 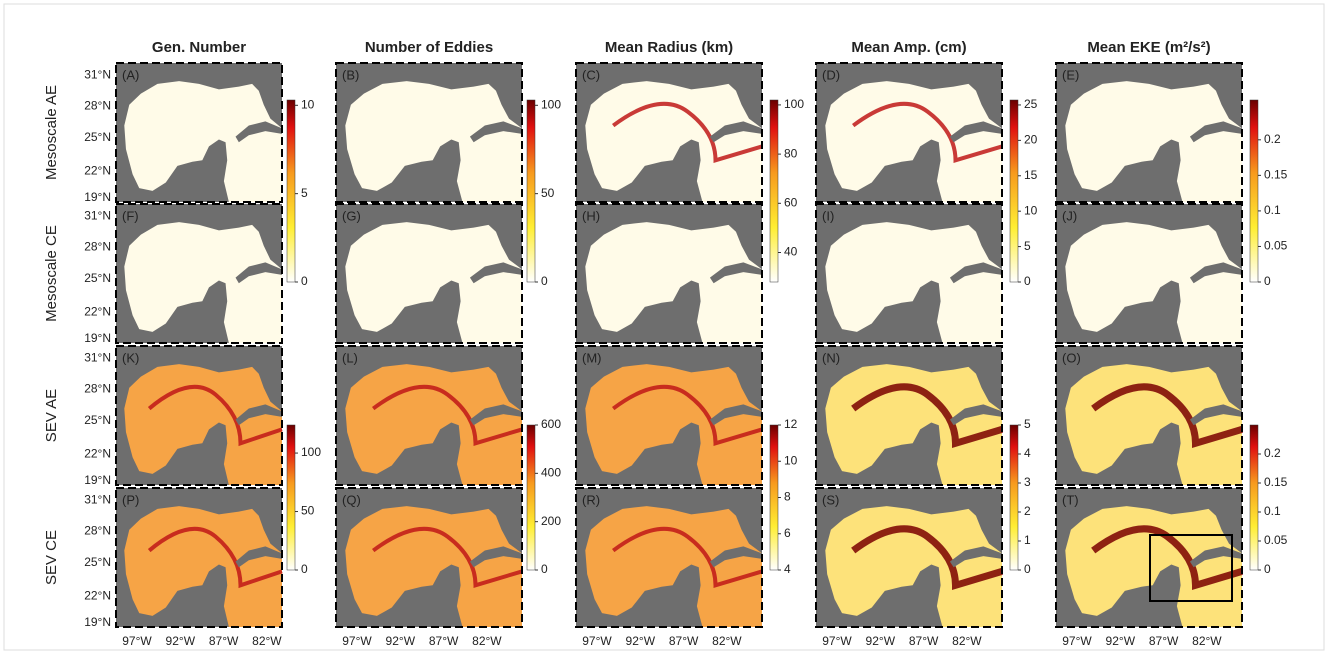 I want to click on colorbar-tick-label: 4, so click(x=1027, y=453).